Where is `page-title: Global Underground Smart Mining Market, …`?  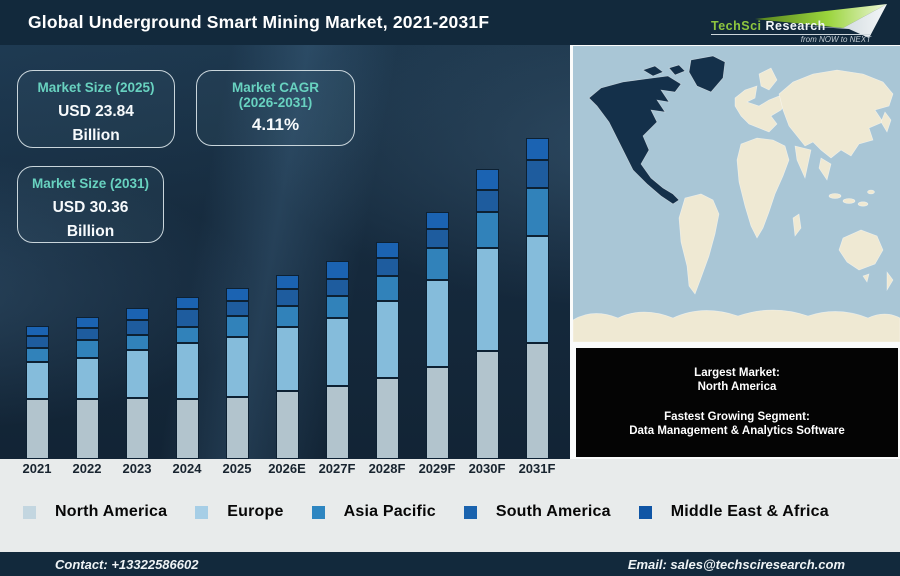
page-title: Global Underground Smart Mining Market, … is located at coordinates (259, 22).